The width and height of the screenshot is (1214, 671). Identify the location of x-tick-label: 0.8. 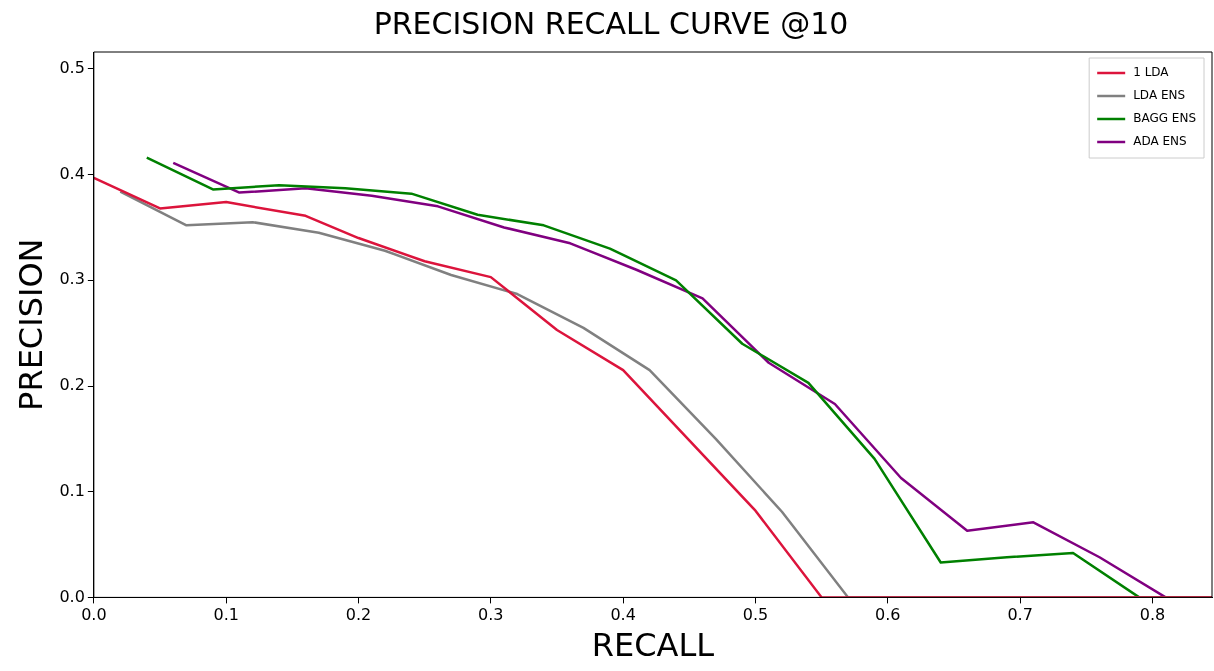
(1152, 615).